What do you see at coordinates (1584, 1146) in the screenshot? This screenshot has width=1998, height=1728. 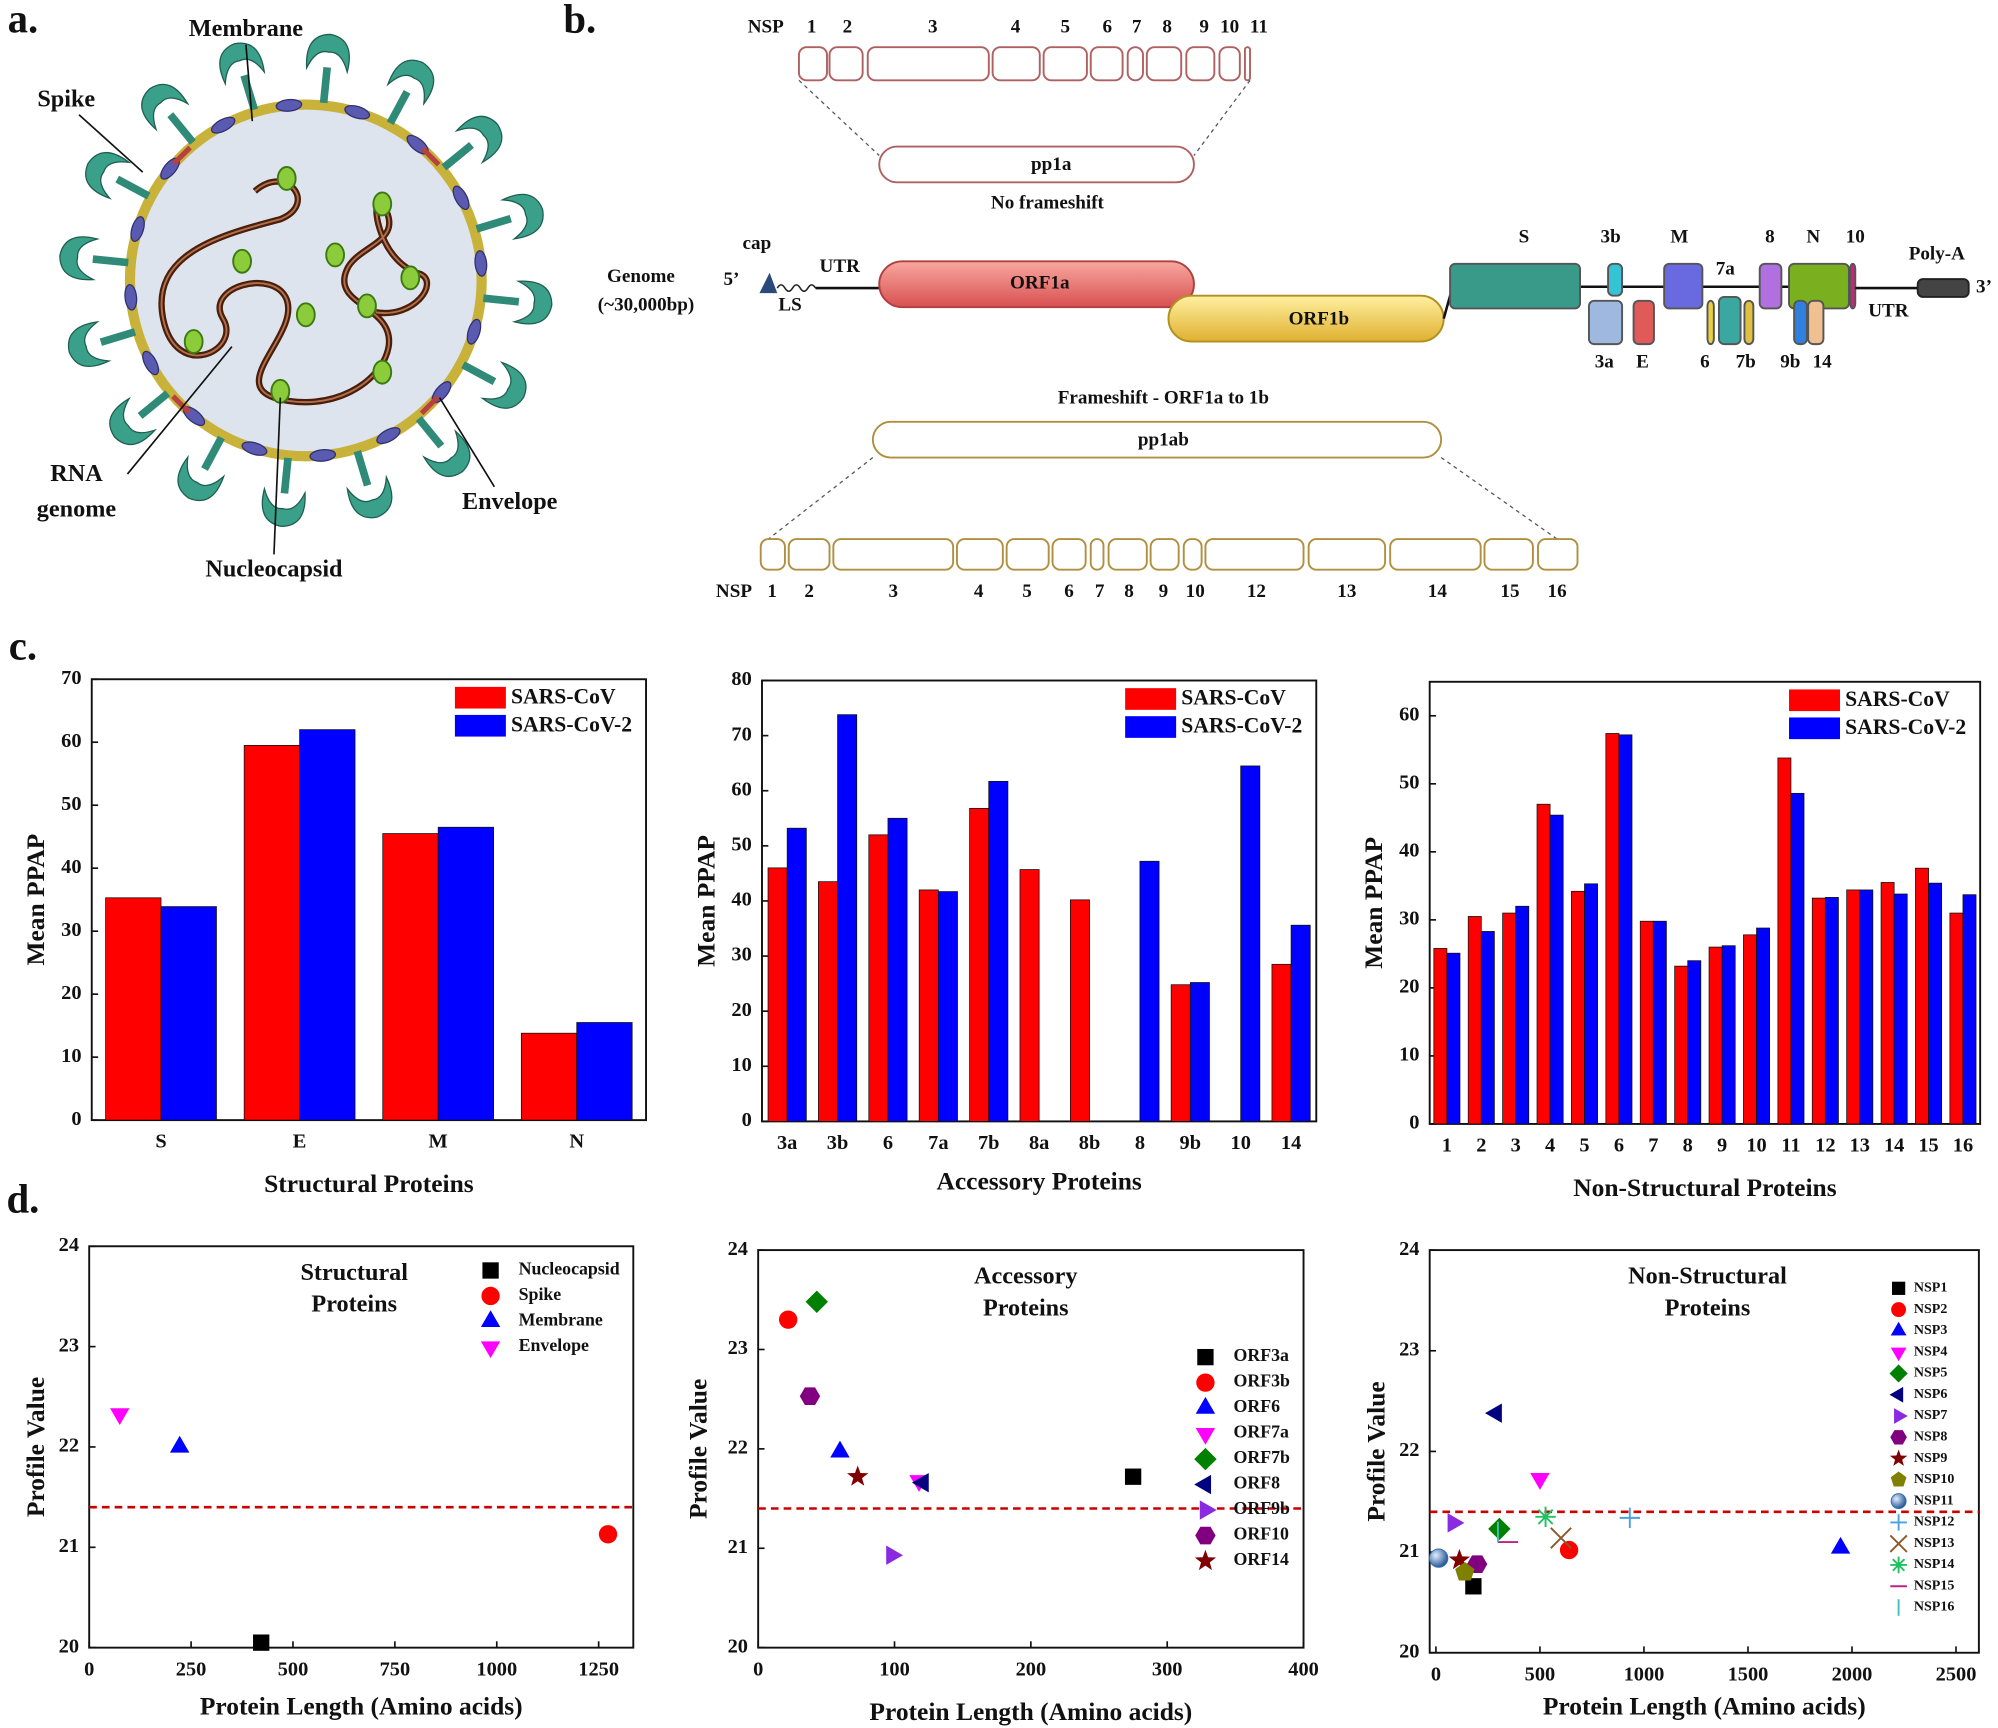 I see `x-tick-label: 5` at bounding box center [1584, 1146].